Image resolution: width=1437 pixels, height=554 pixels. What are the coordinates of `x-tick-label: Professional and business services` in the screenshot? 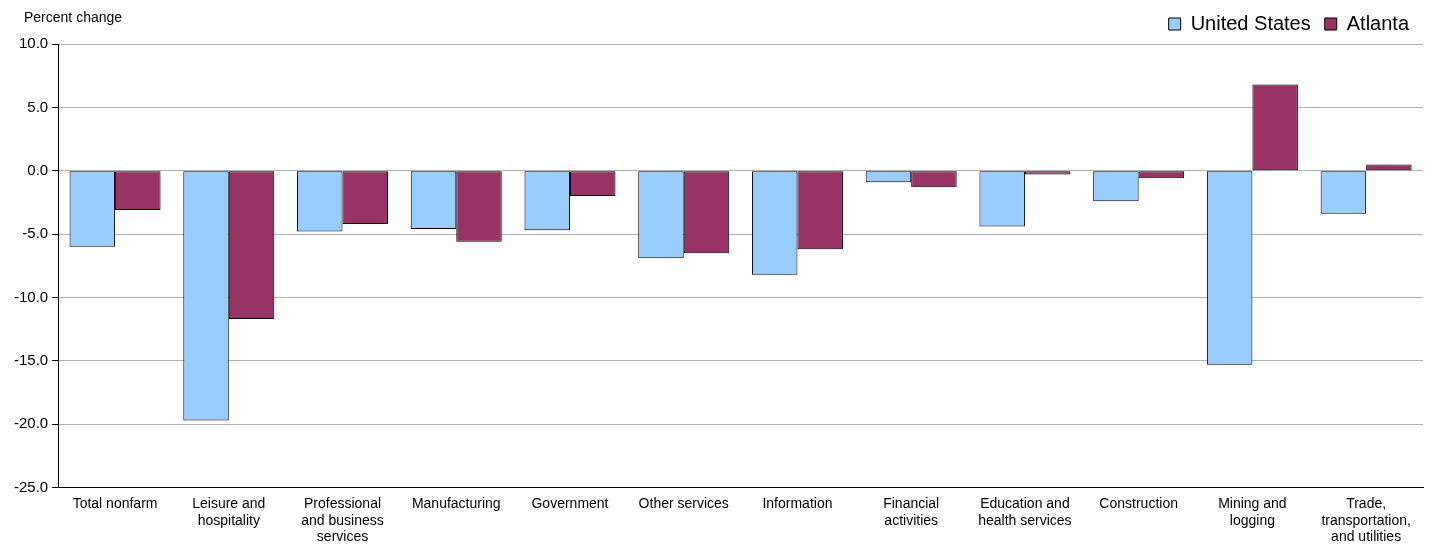 It's located at (342, 519).